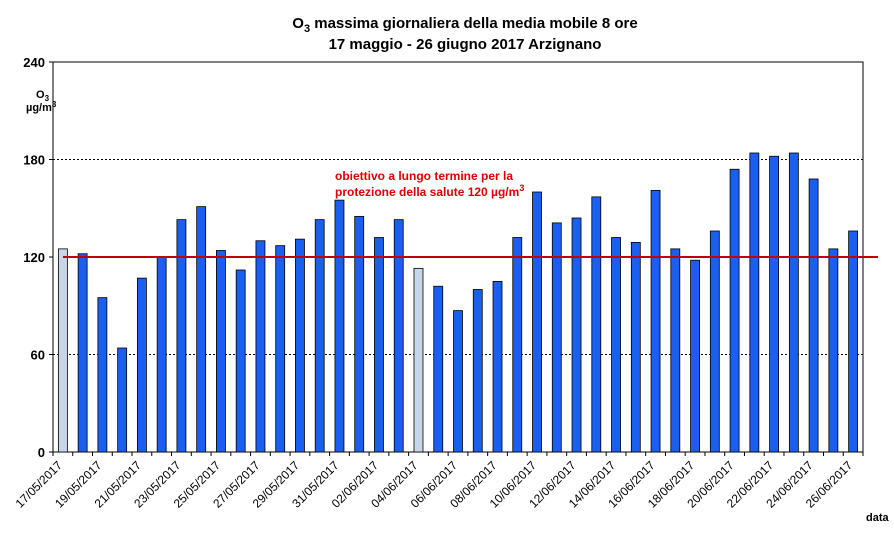 The height and width of the screenshot is (548, 894). I want to click on y-axis-label: O3, so click(43, 96).